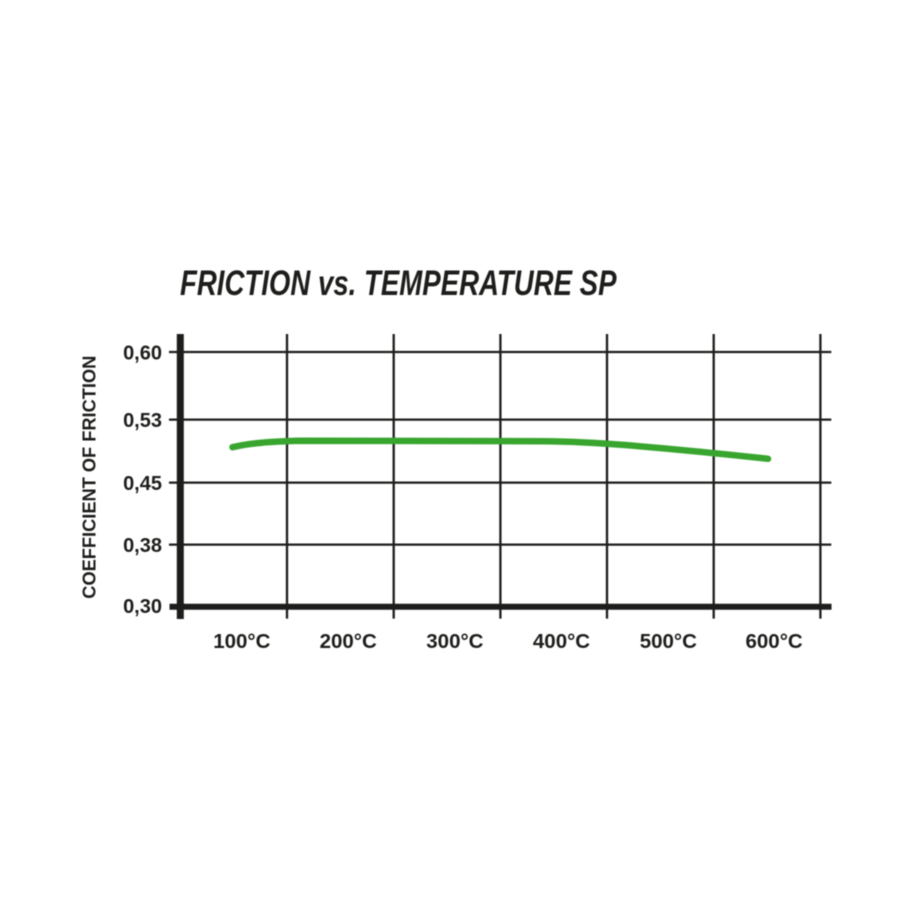 The image size is (900, 900). What do you see at coordinates (773, 641) in the screenshot?
I see `svg-text: 600°C` at bounding box center [773, 641].